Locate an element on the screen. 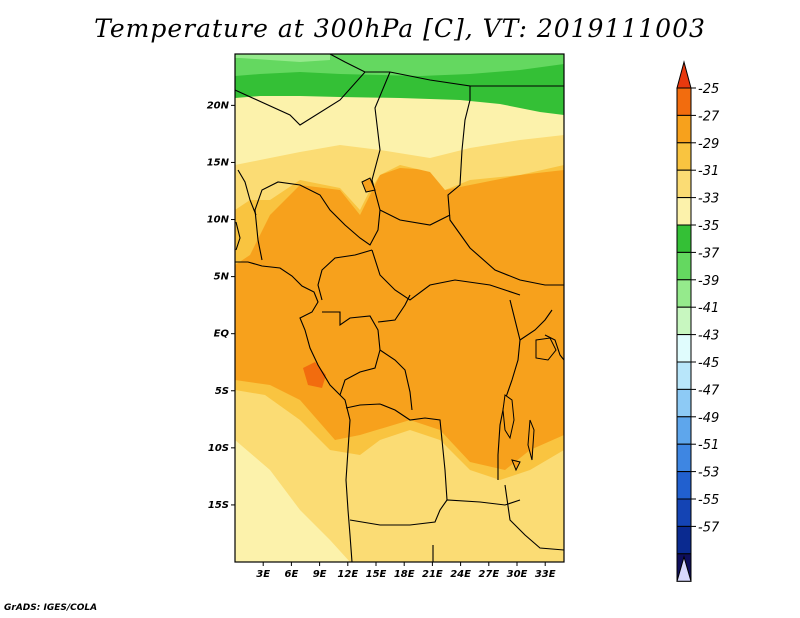  lon-tick-label: 30E is located at coordinates (517, 574).